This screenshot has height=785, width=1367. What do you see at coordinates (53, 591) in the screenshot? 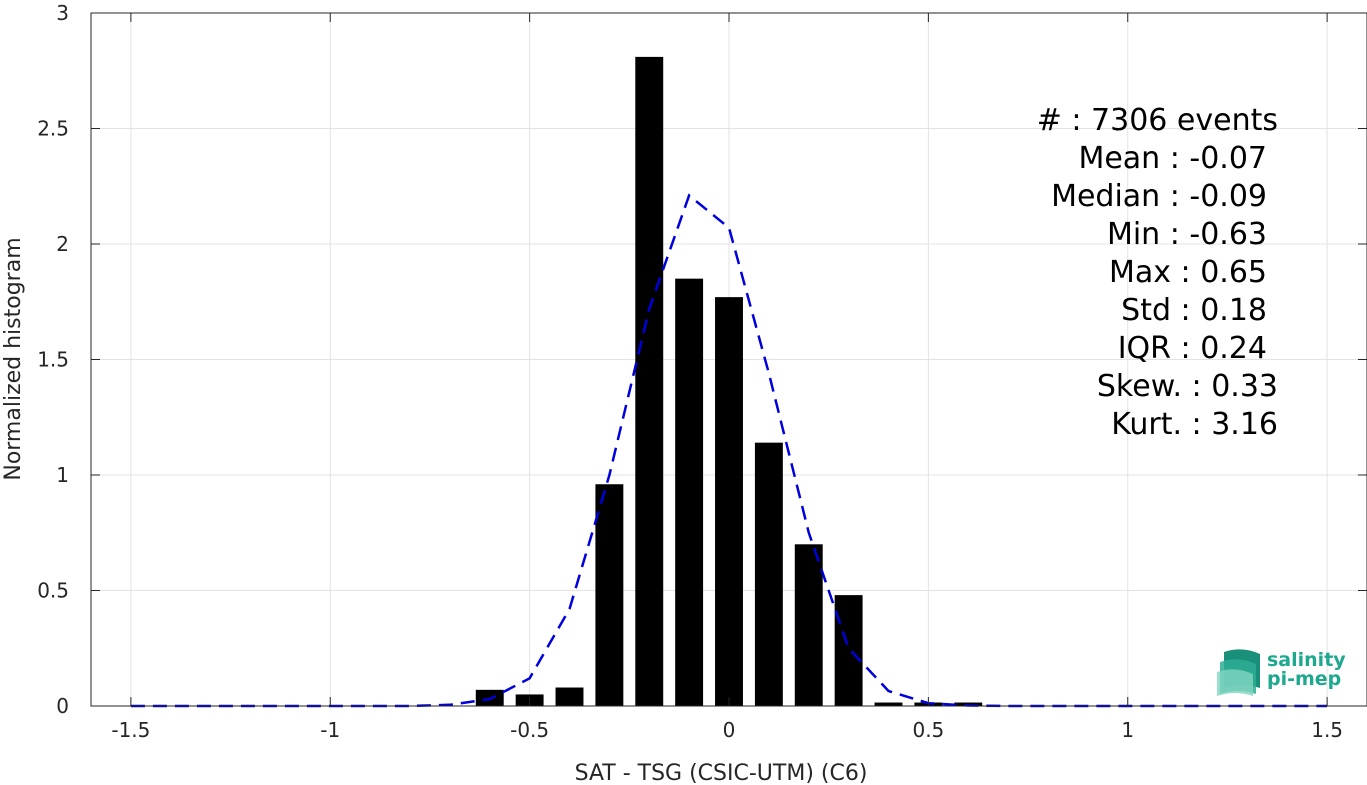
I see `y-tick-label: 0.5` at bounding box center [53, 591].